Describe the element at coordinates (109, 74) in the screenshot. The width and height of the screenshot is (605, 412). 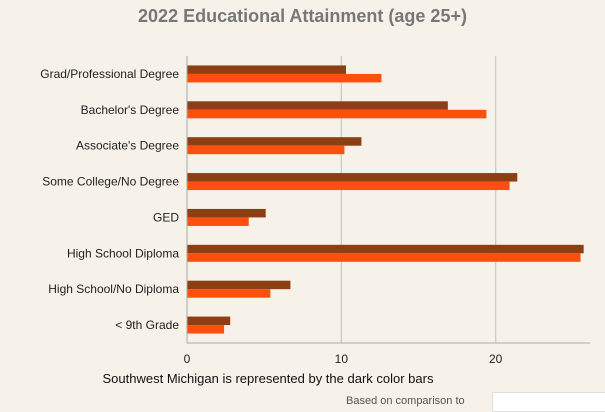
I see `category-label: Grad/Professional Degree` at that location.